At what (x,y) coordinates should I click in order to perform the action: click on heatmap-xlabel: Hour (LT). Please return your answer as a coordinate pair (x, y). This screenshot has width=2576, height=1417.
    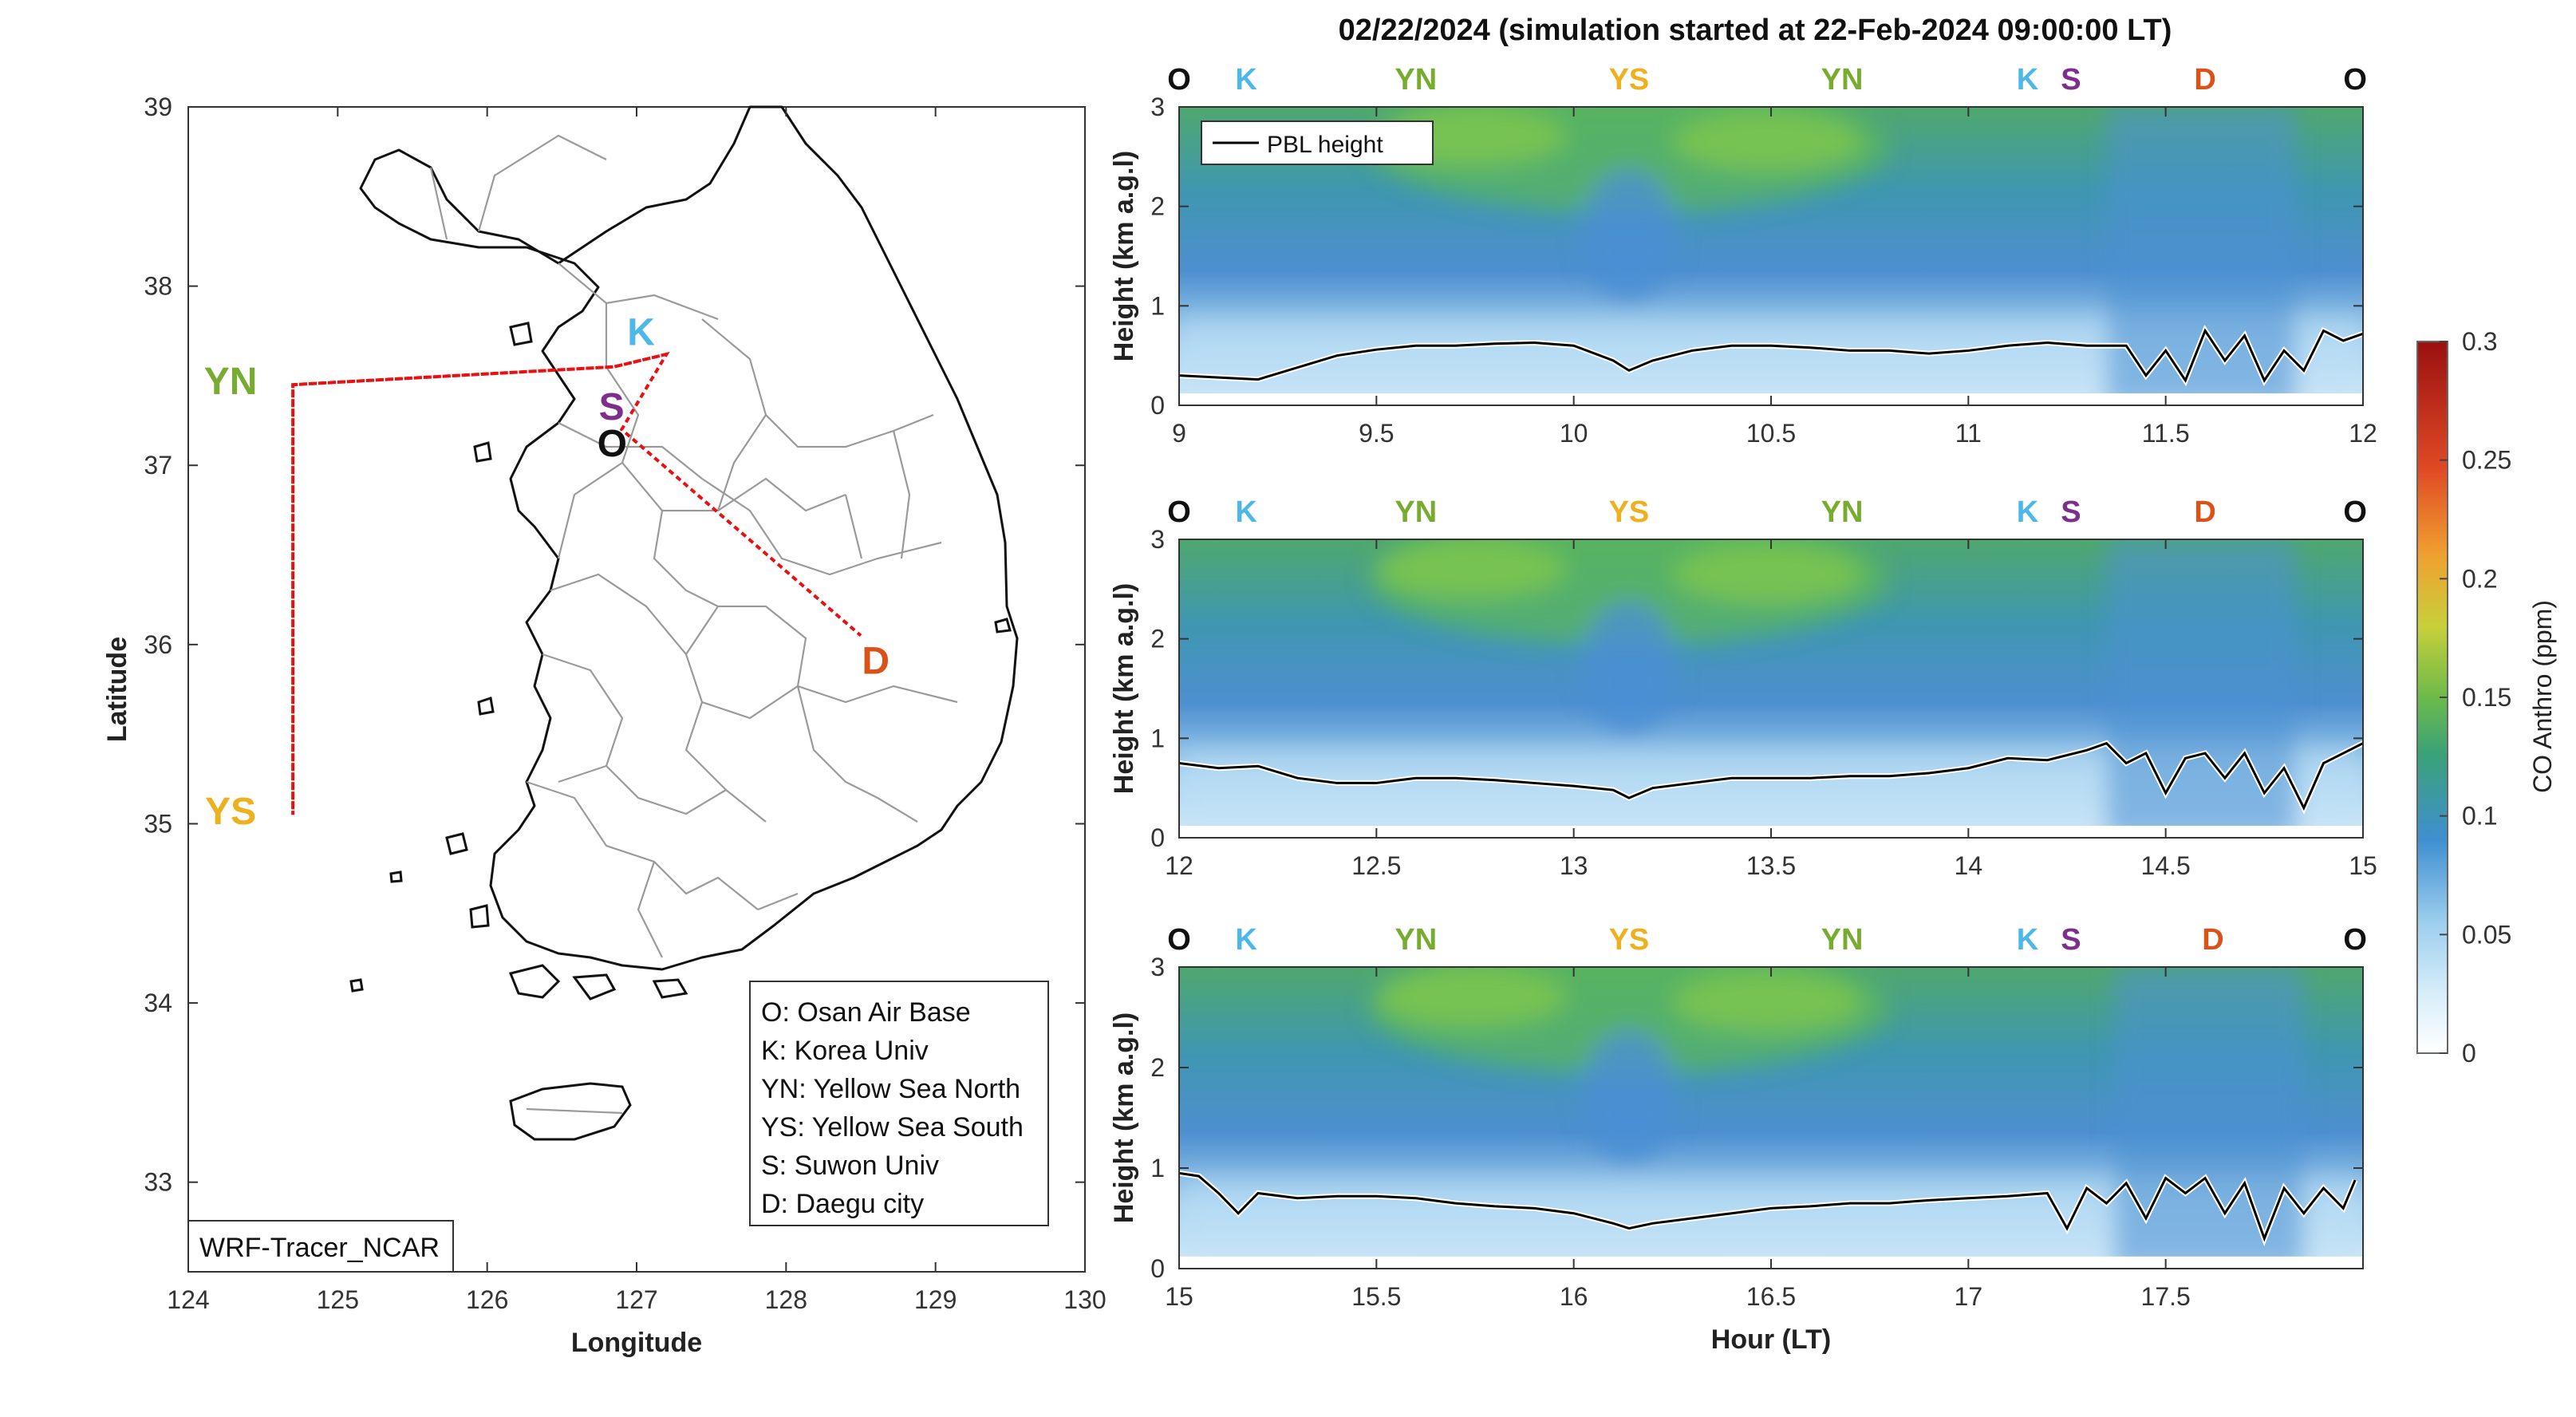
    Looking at the image, I should click on (1771, 1339).